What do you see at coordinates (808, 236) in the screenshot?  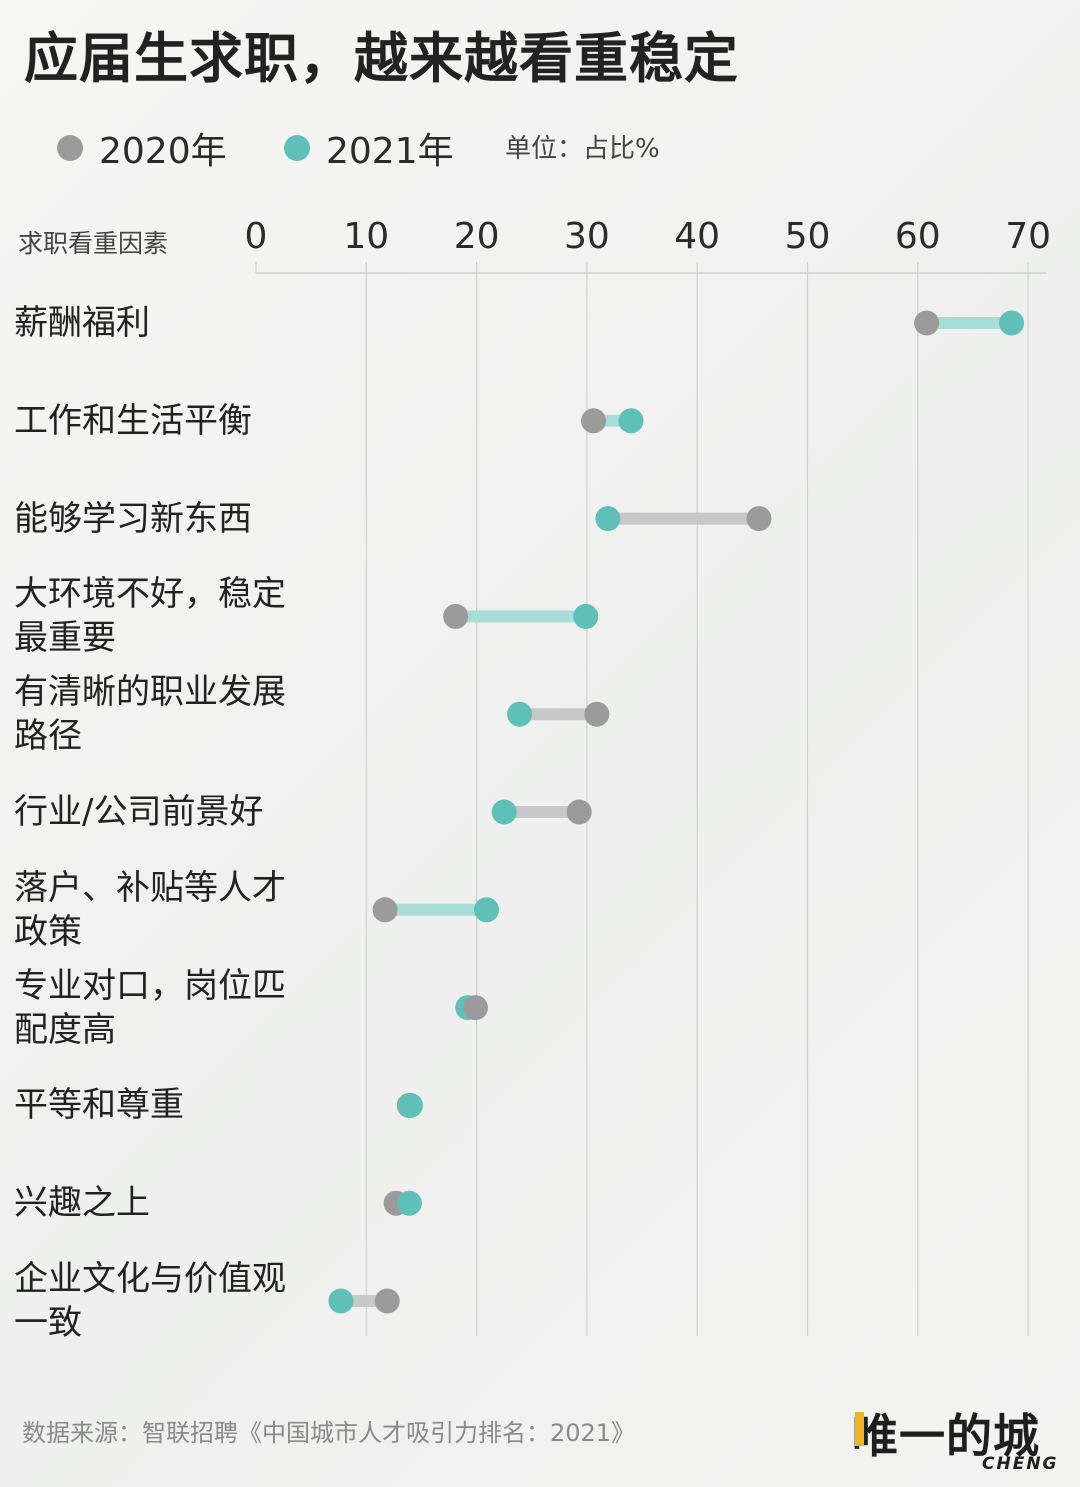 I see `x-tick-label-50: 50` at bounding box center [808, 236].